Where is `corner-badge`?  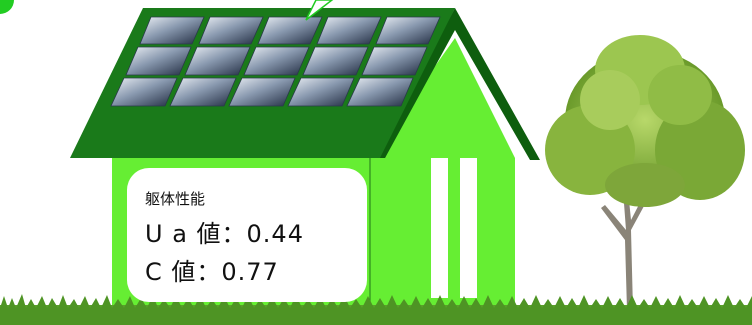 corner-badge is located at coordinates (7, 7).